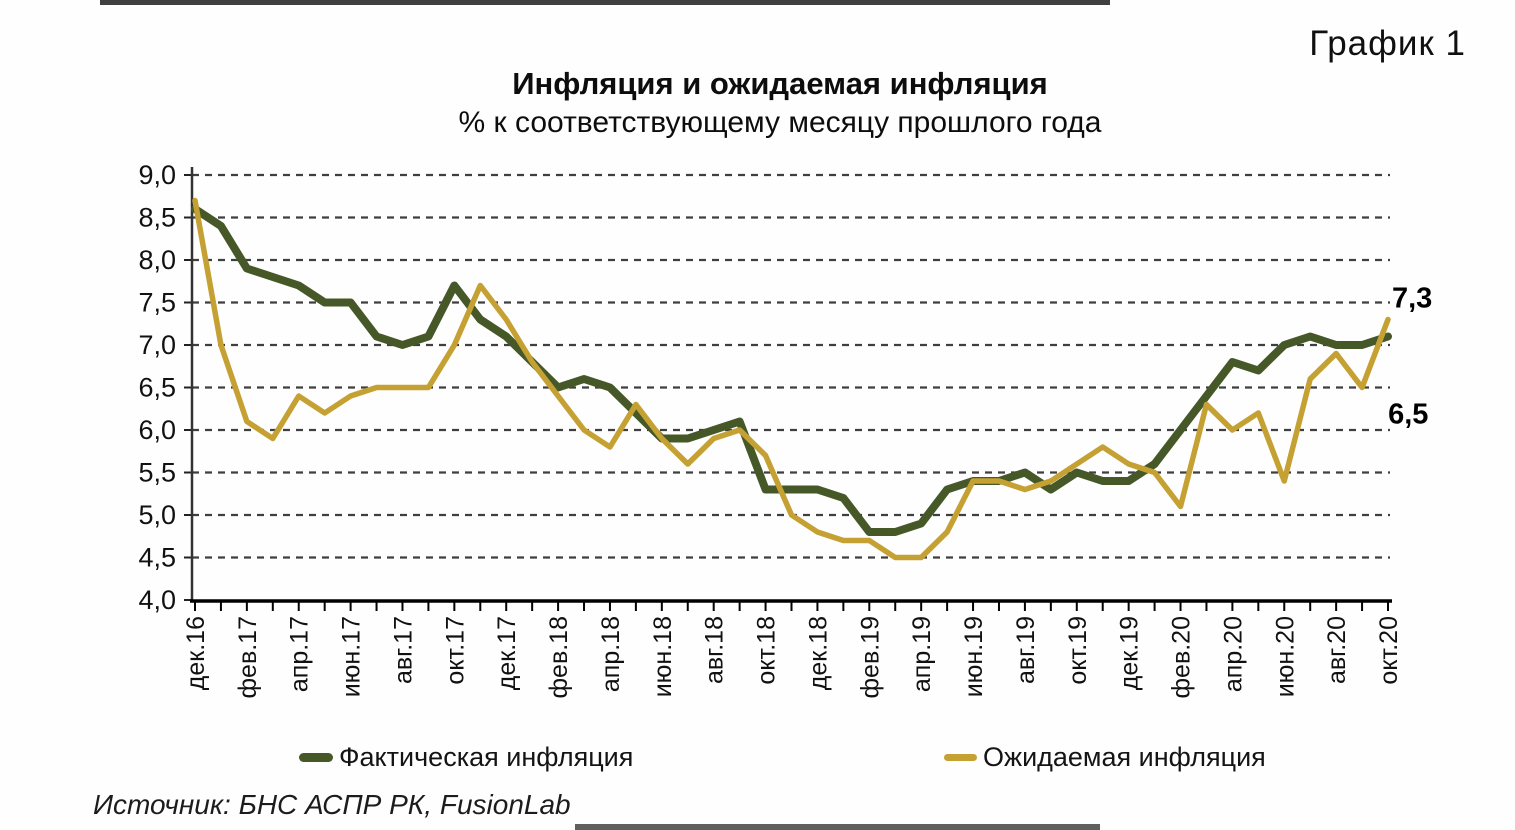 The image size is (1515, 830). Describe the element at coordinates (559, 657) in the screenshot. I see `x-axis-label: фев.18` at that location.